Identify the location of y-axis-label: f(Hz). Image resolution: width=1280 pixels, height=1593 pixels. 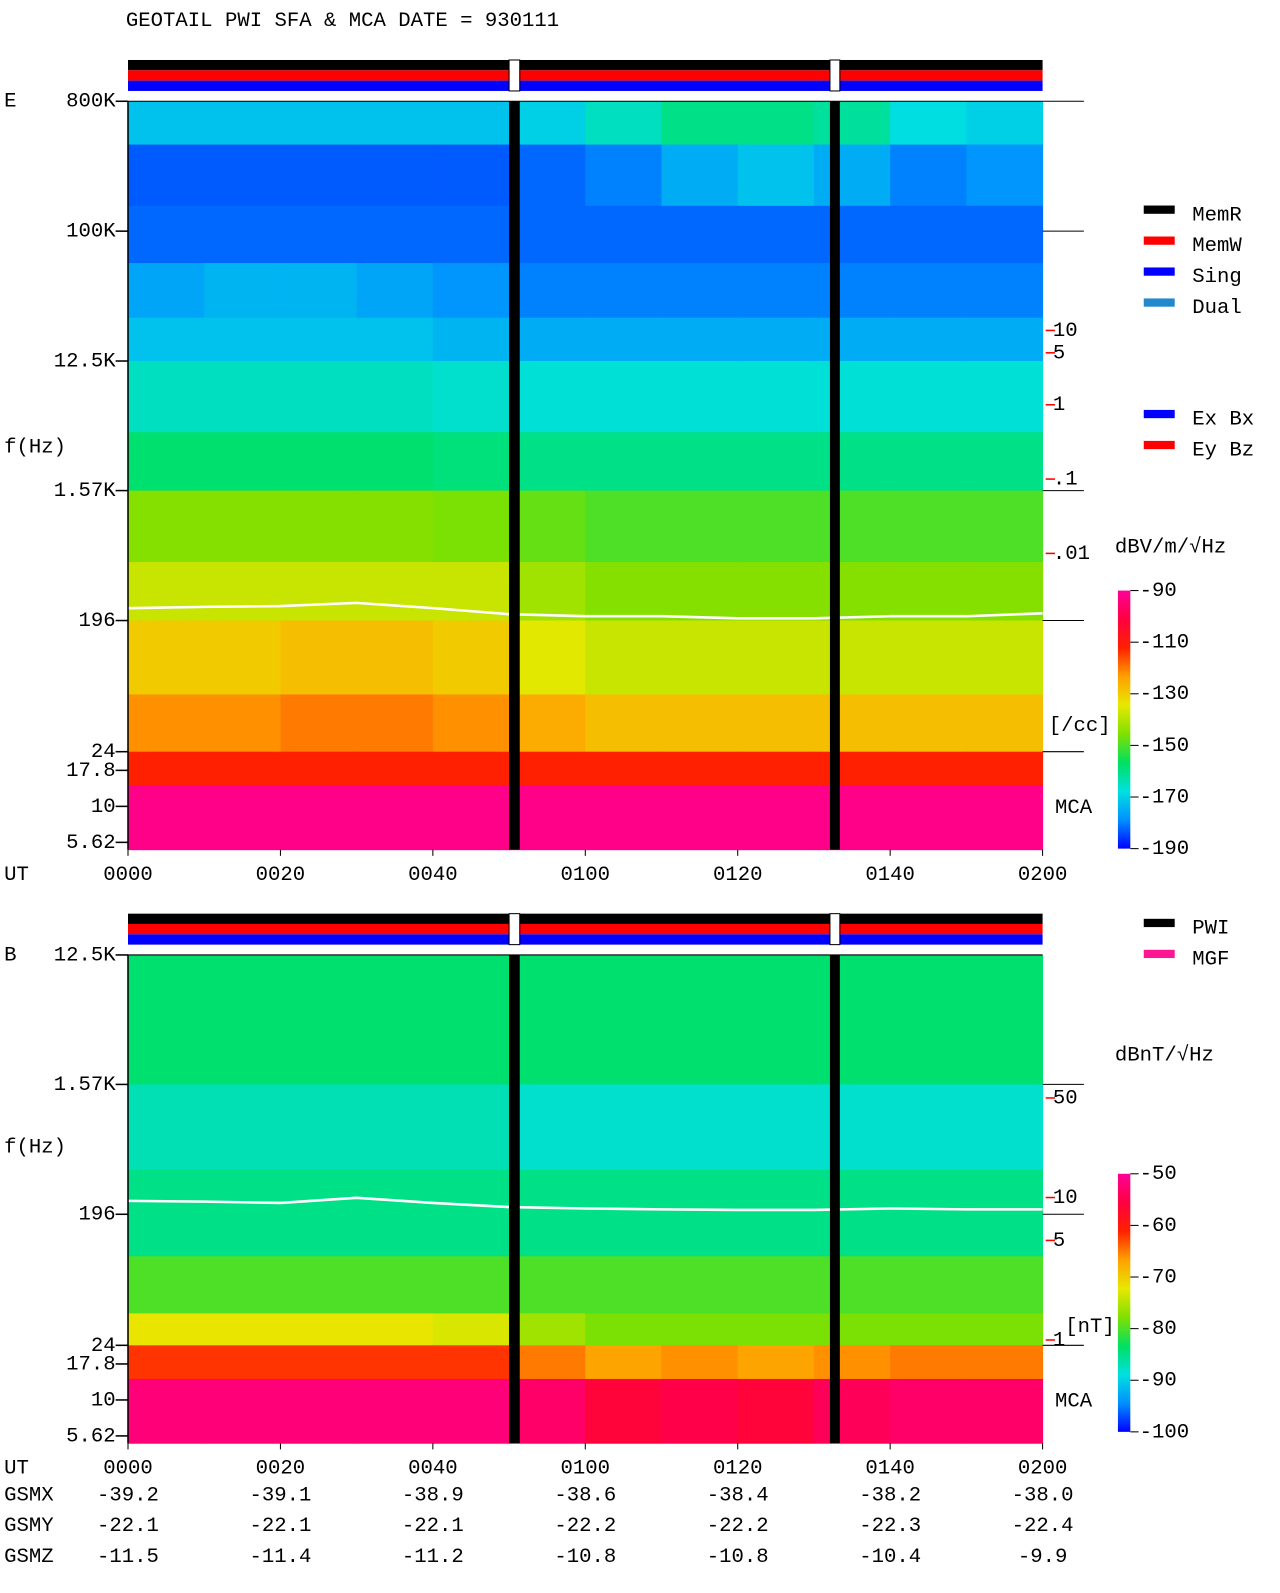
(35, 1147).